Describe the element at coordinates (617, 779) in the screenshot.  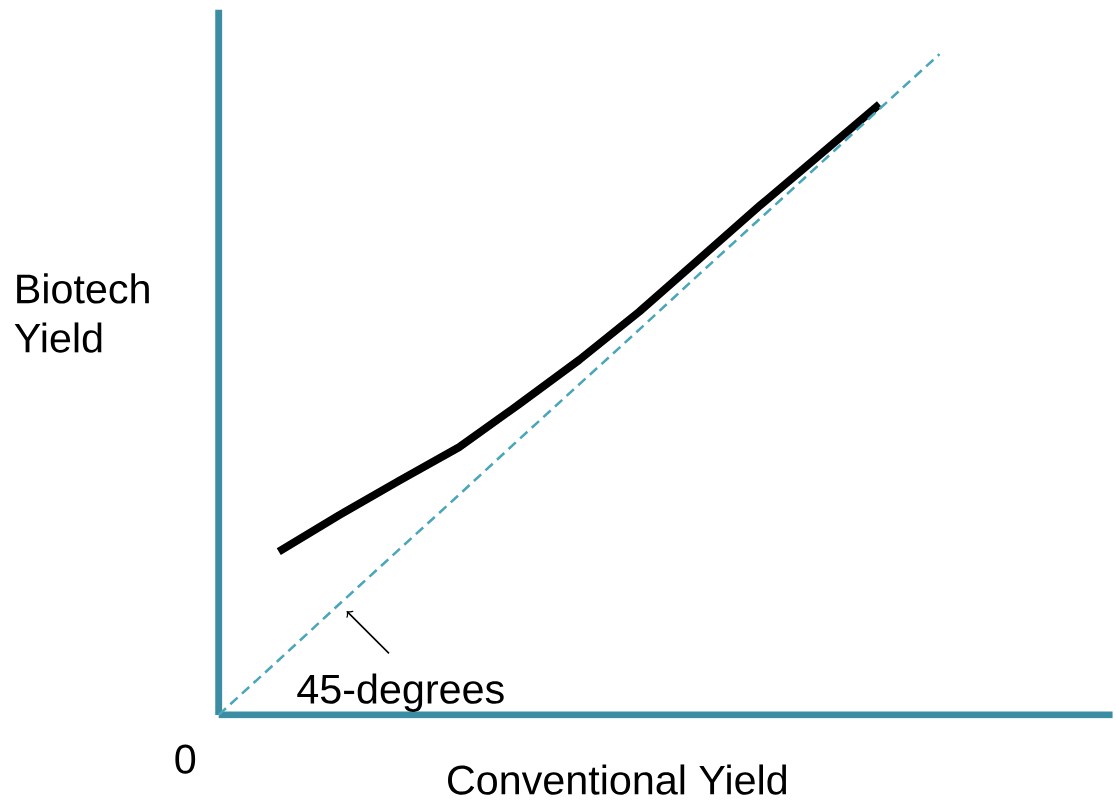
I see `x-axis-title: Conventional Yield` at that location.